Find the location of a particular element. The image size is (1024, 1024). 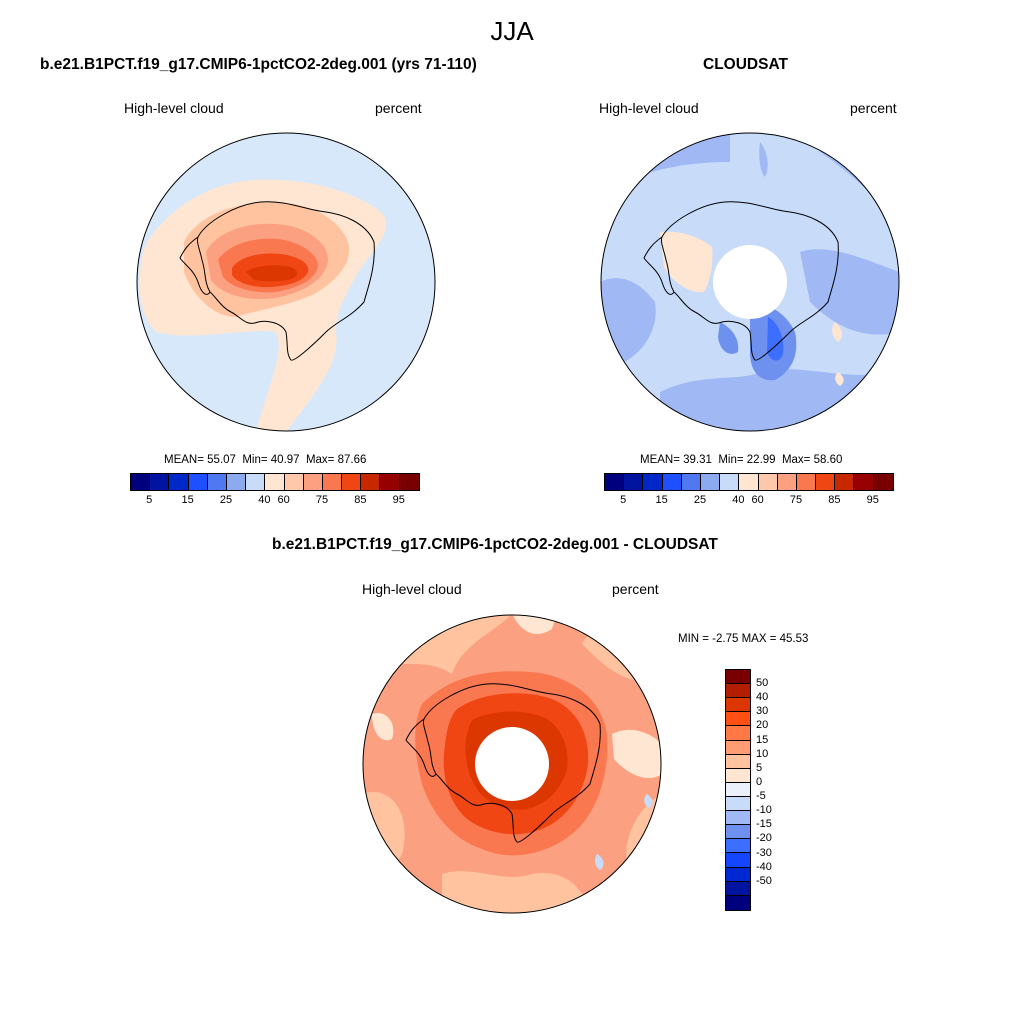

diff-colorbar is located at coordinates (738, 790).